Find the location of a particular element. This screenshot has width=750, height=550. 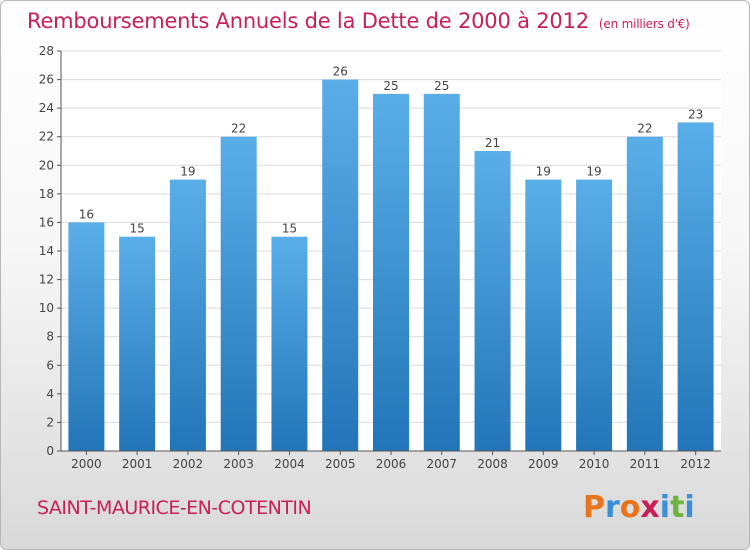

x-tick-label: 2010 is located at coordinates (594, 464).